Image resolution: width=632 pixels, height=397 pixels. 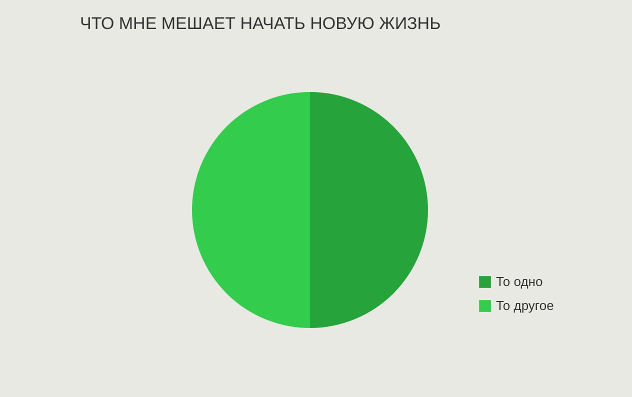 What do you see at coordinates (525, 305) in the screenshot?
I see `legend-label: То другое` at bounding box center [525, 305].